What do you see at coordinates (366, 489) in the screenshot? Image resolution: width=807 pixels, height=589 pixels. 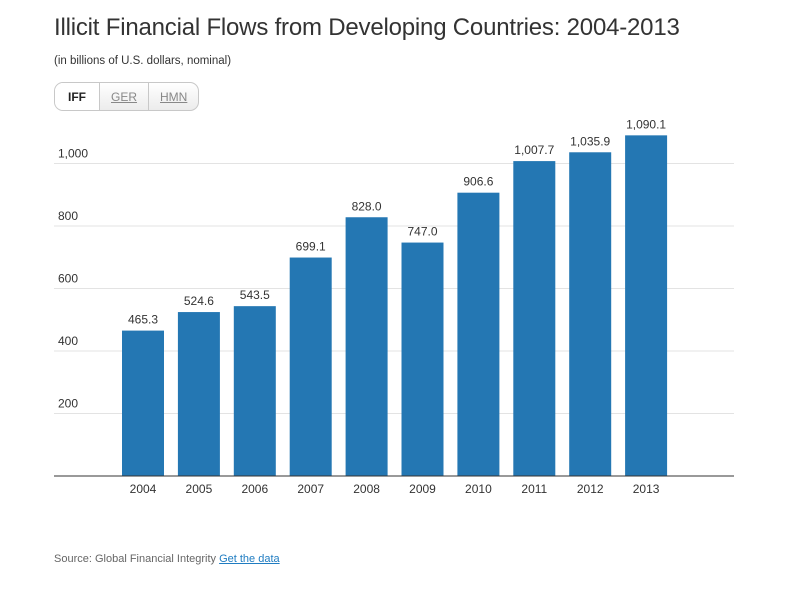 I see `x-tick-label: 2008` at bounding box center [366, 489].